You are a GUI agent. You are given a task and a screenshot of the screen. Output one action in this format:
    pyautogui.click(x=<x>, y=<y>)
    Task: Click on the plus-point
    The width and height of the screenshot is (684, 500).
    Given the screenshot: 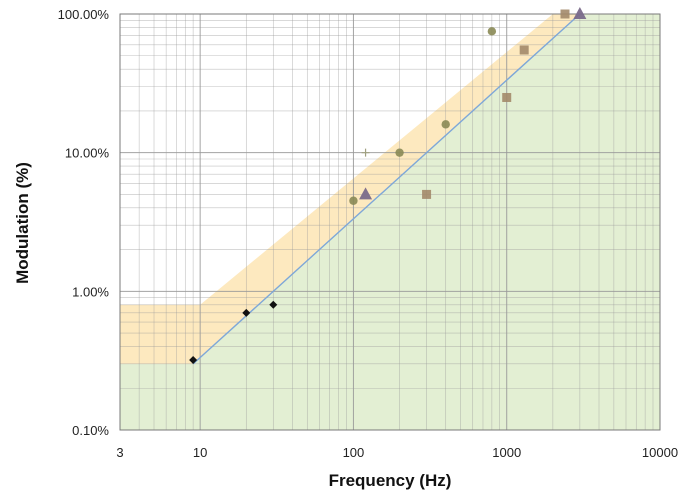 What is the action you would take?
    pyautogui.click(x=365, y=152)
    